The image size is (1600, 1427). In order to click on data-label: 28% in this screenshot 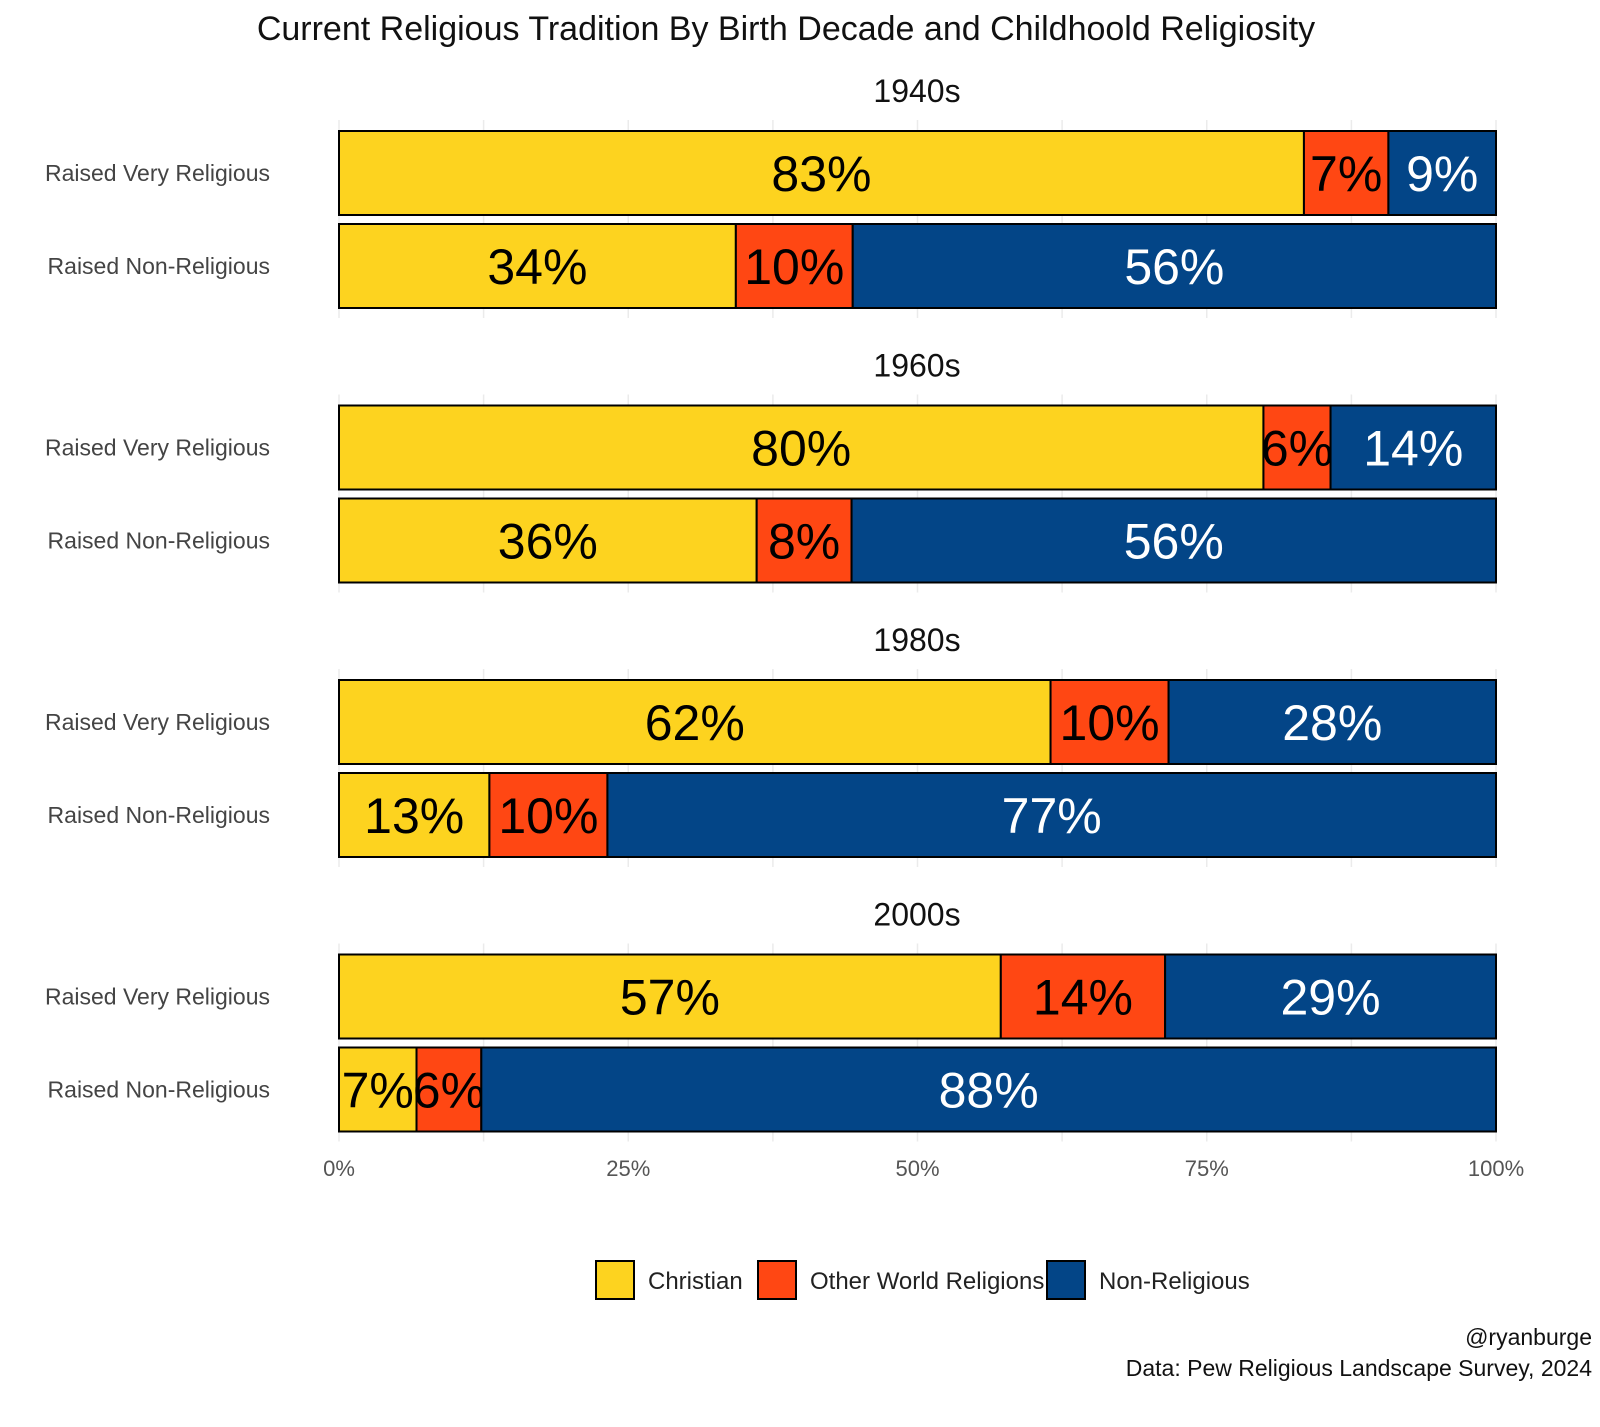, I will do `click(1332, 723)`.